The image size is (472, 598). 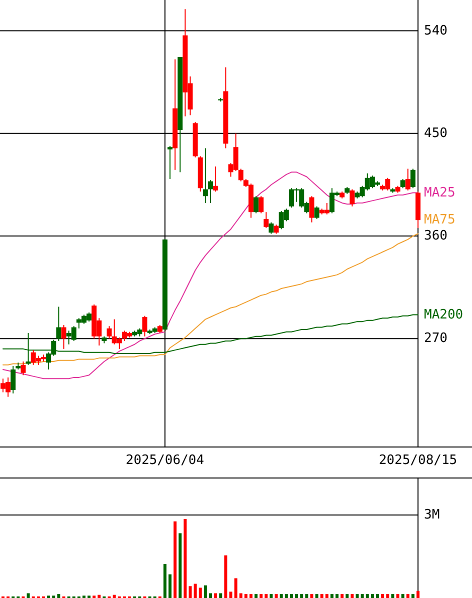 I want to click on series-label: MA25, so click(x=440, y=192).